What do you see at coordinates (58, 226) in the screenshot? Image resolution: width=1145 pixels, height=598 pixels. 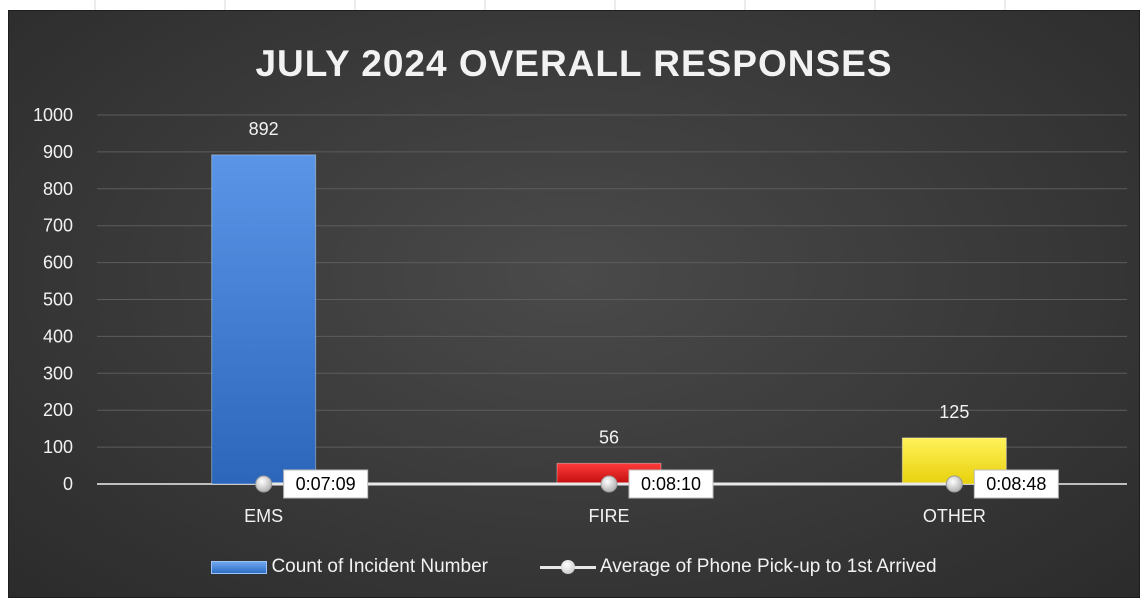 I see `y-tick-label: 700` at bounding box center [58, 226].